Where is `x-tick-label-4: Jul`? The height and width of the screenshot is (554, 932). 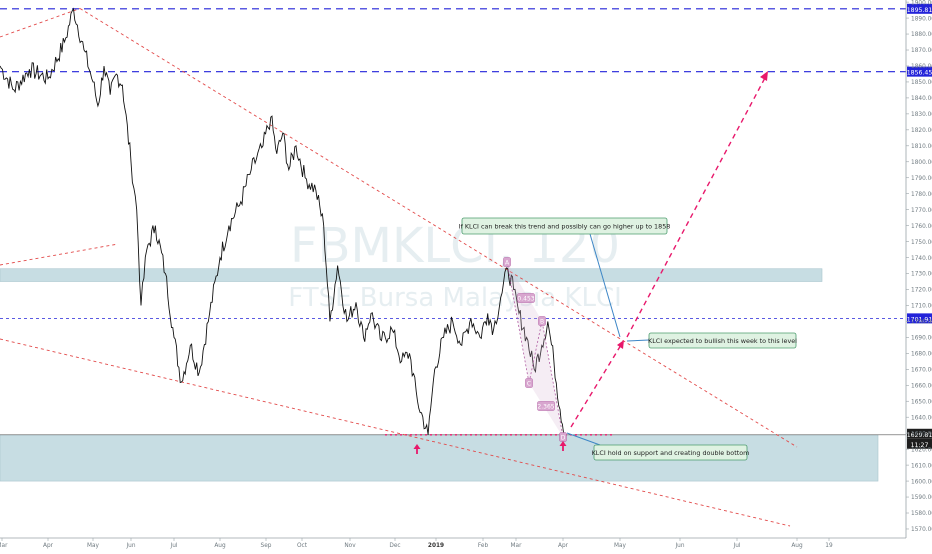 x-tick-label-4: Jul is located at coordinates (174, 546).